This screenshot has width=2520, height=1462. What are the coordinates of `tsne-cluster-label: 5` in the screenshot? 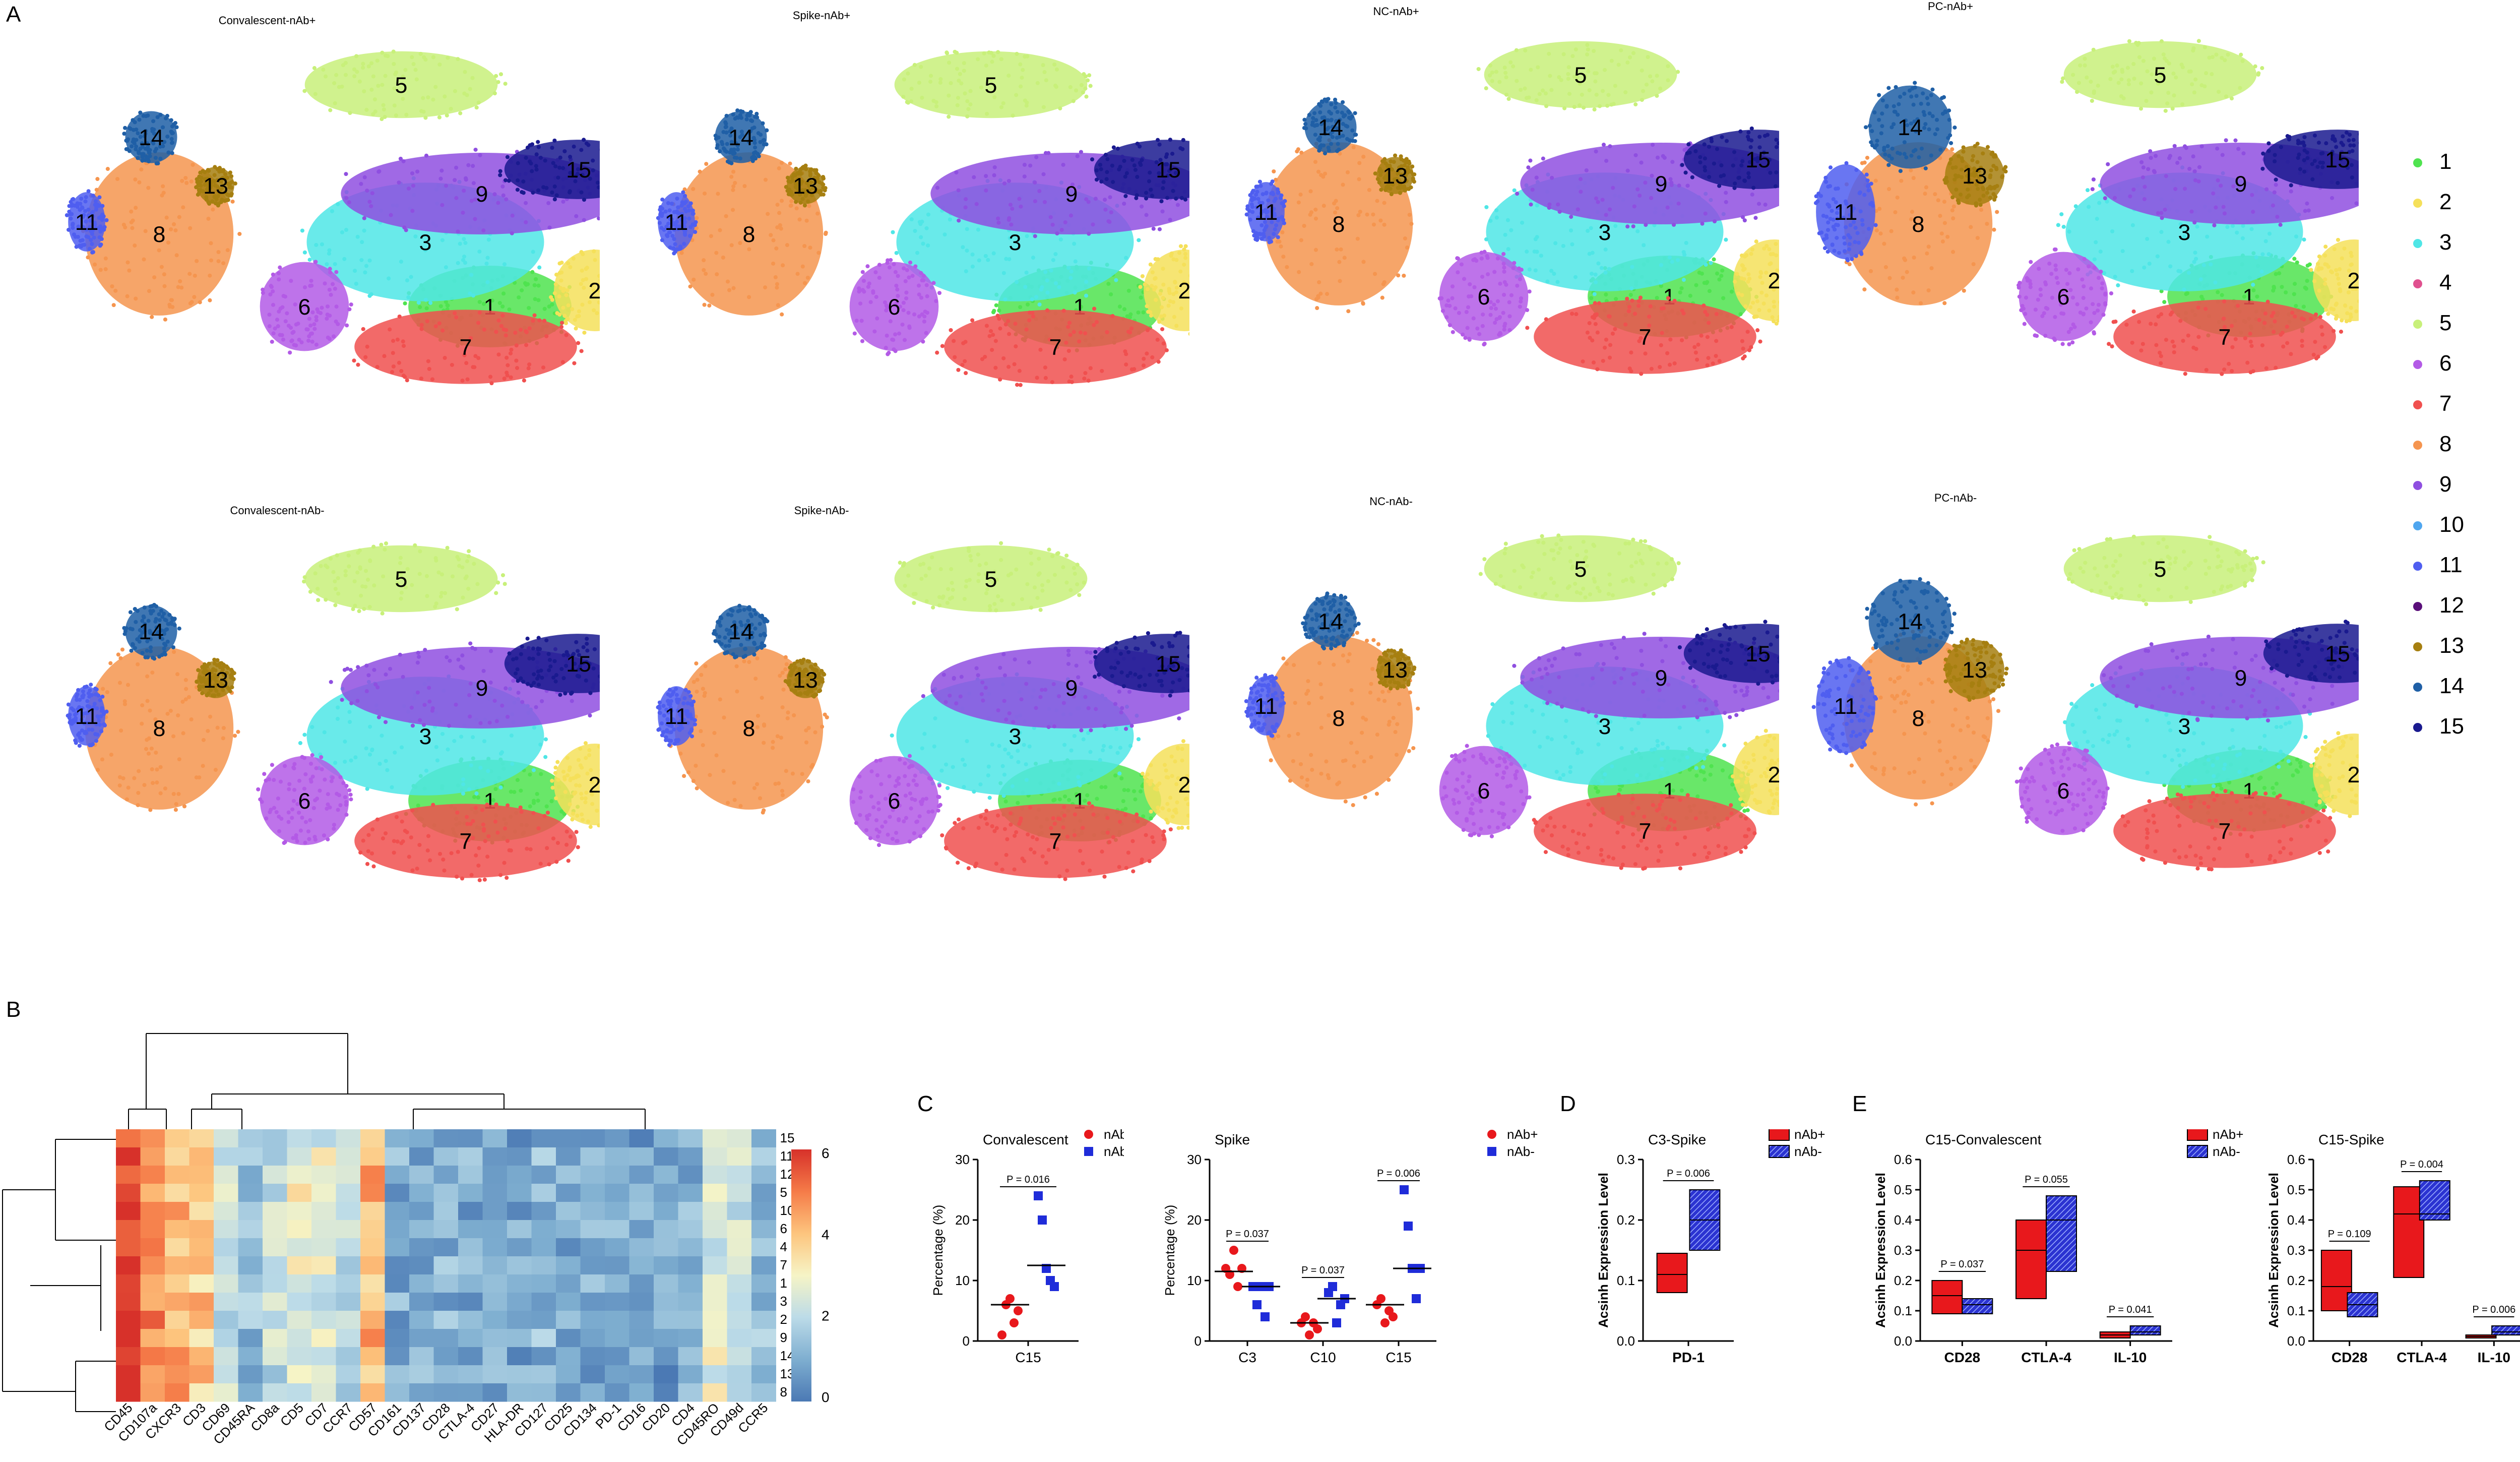 It's located at (401, 579).